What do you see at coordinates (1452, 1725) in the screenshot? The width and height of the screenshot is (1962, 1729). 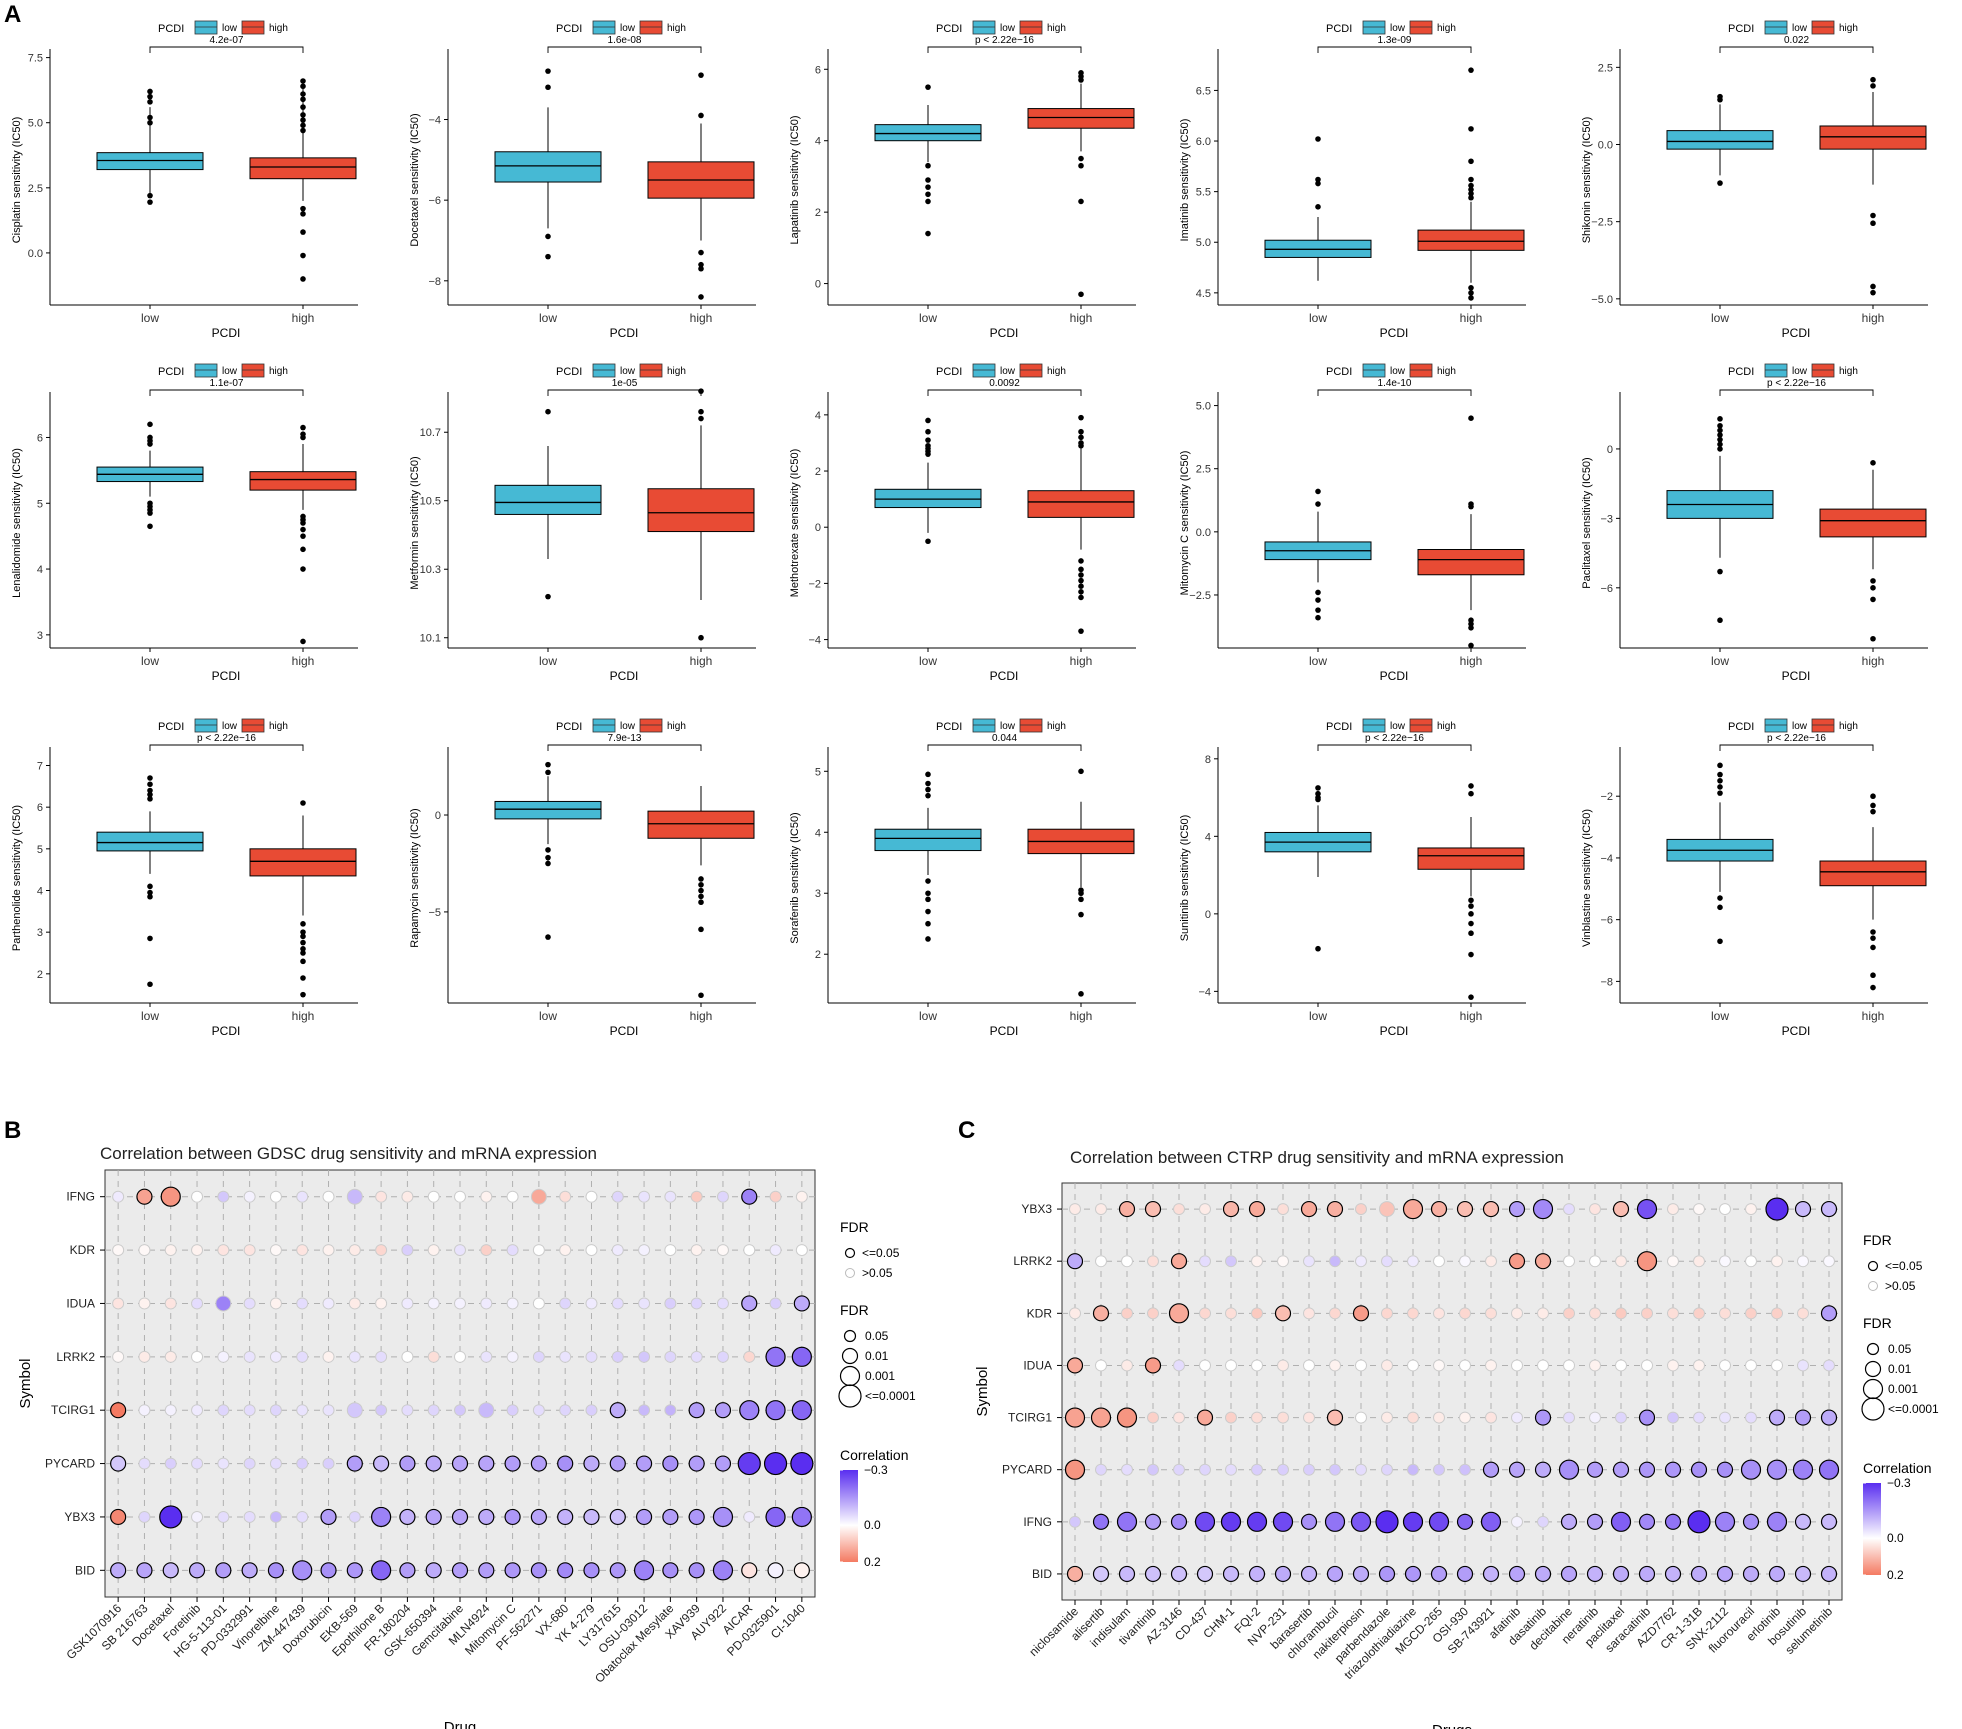 I see `x-axis-title: Drugs` at bounding box center [1452, 1725].